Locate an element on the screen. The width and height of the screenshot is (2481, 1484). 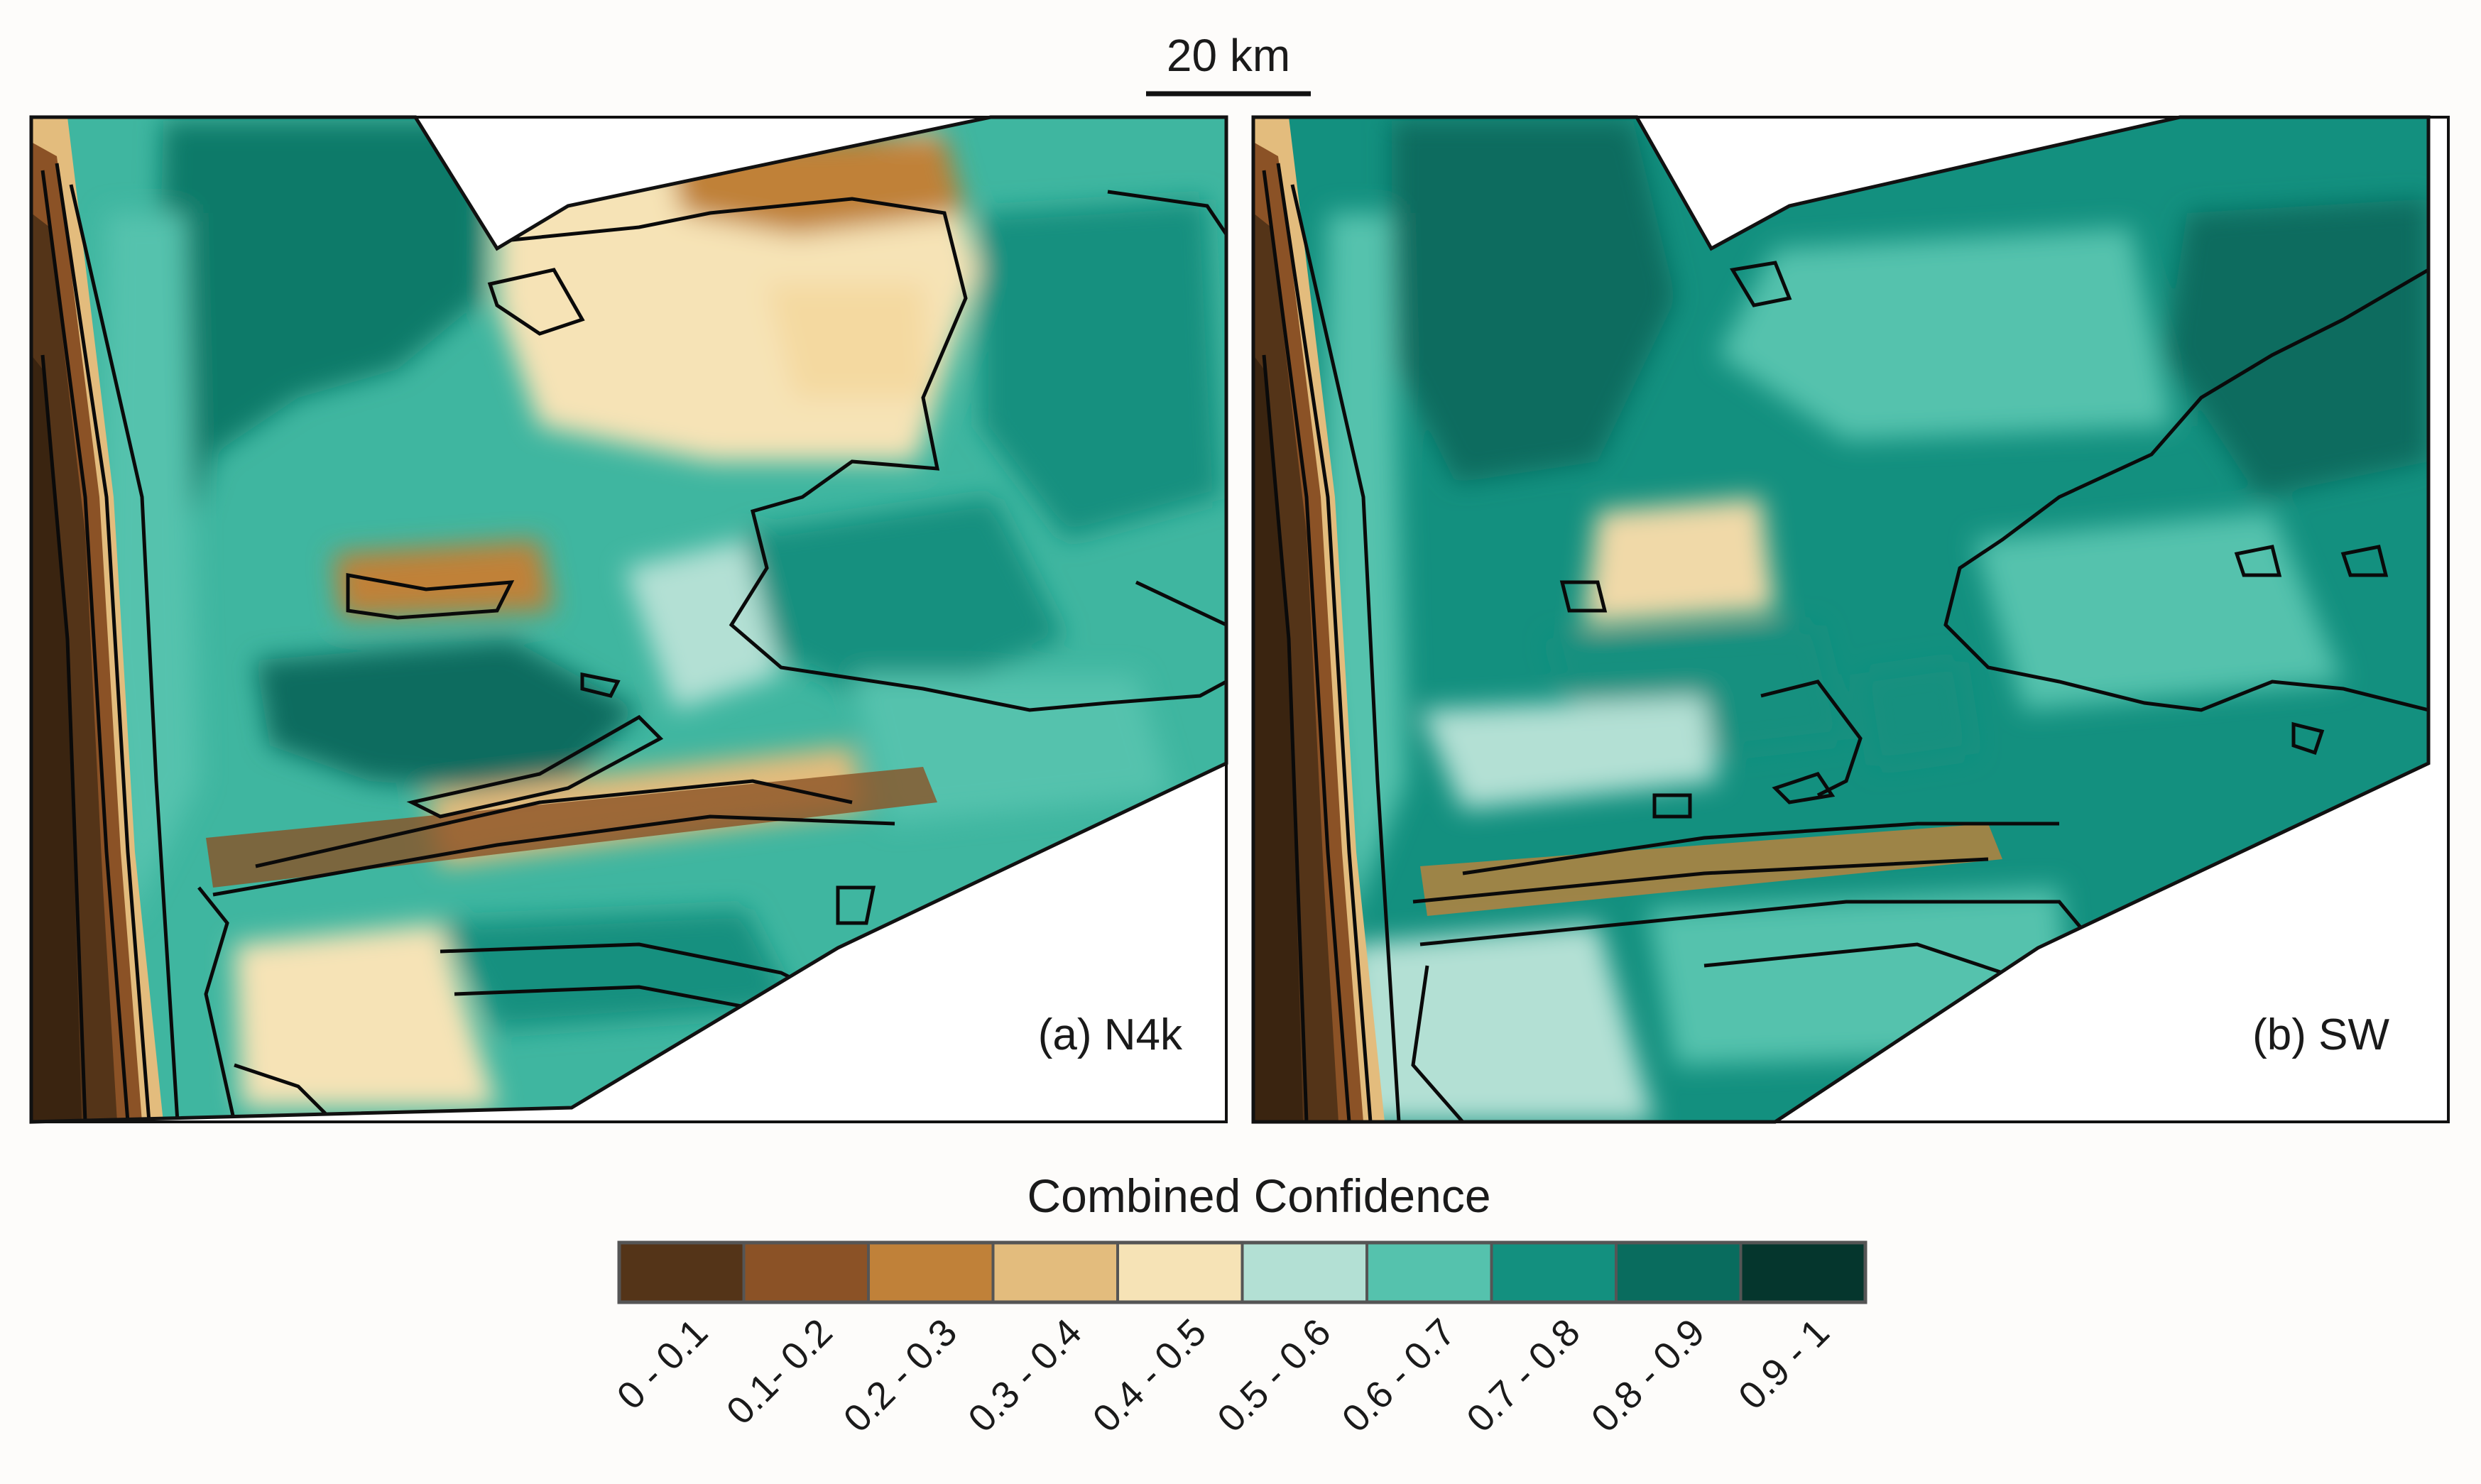
panel-label-a: (a) N4k is located at coordinates (1110, 1034).